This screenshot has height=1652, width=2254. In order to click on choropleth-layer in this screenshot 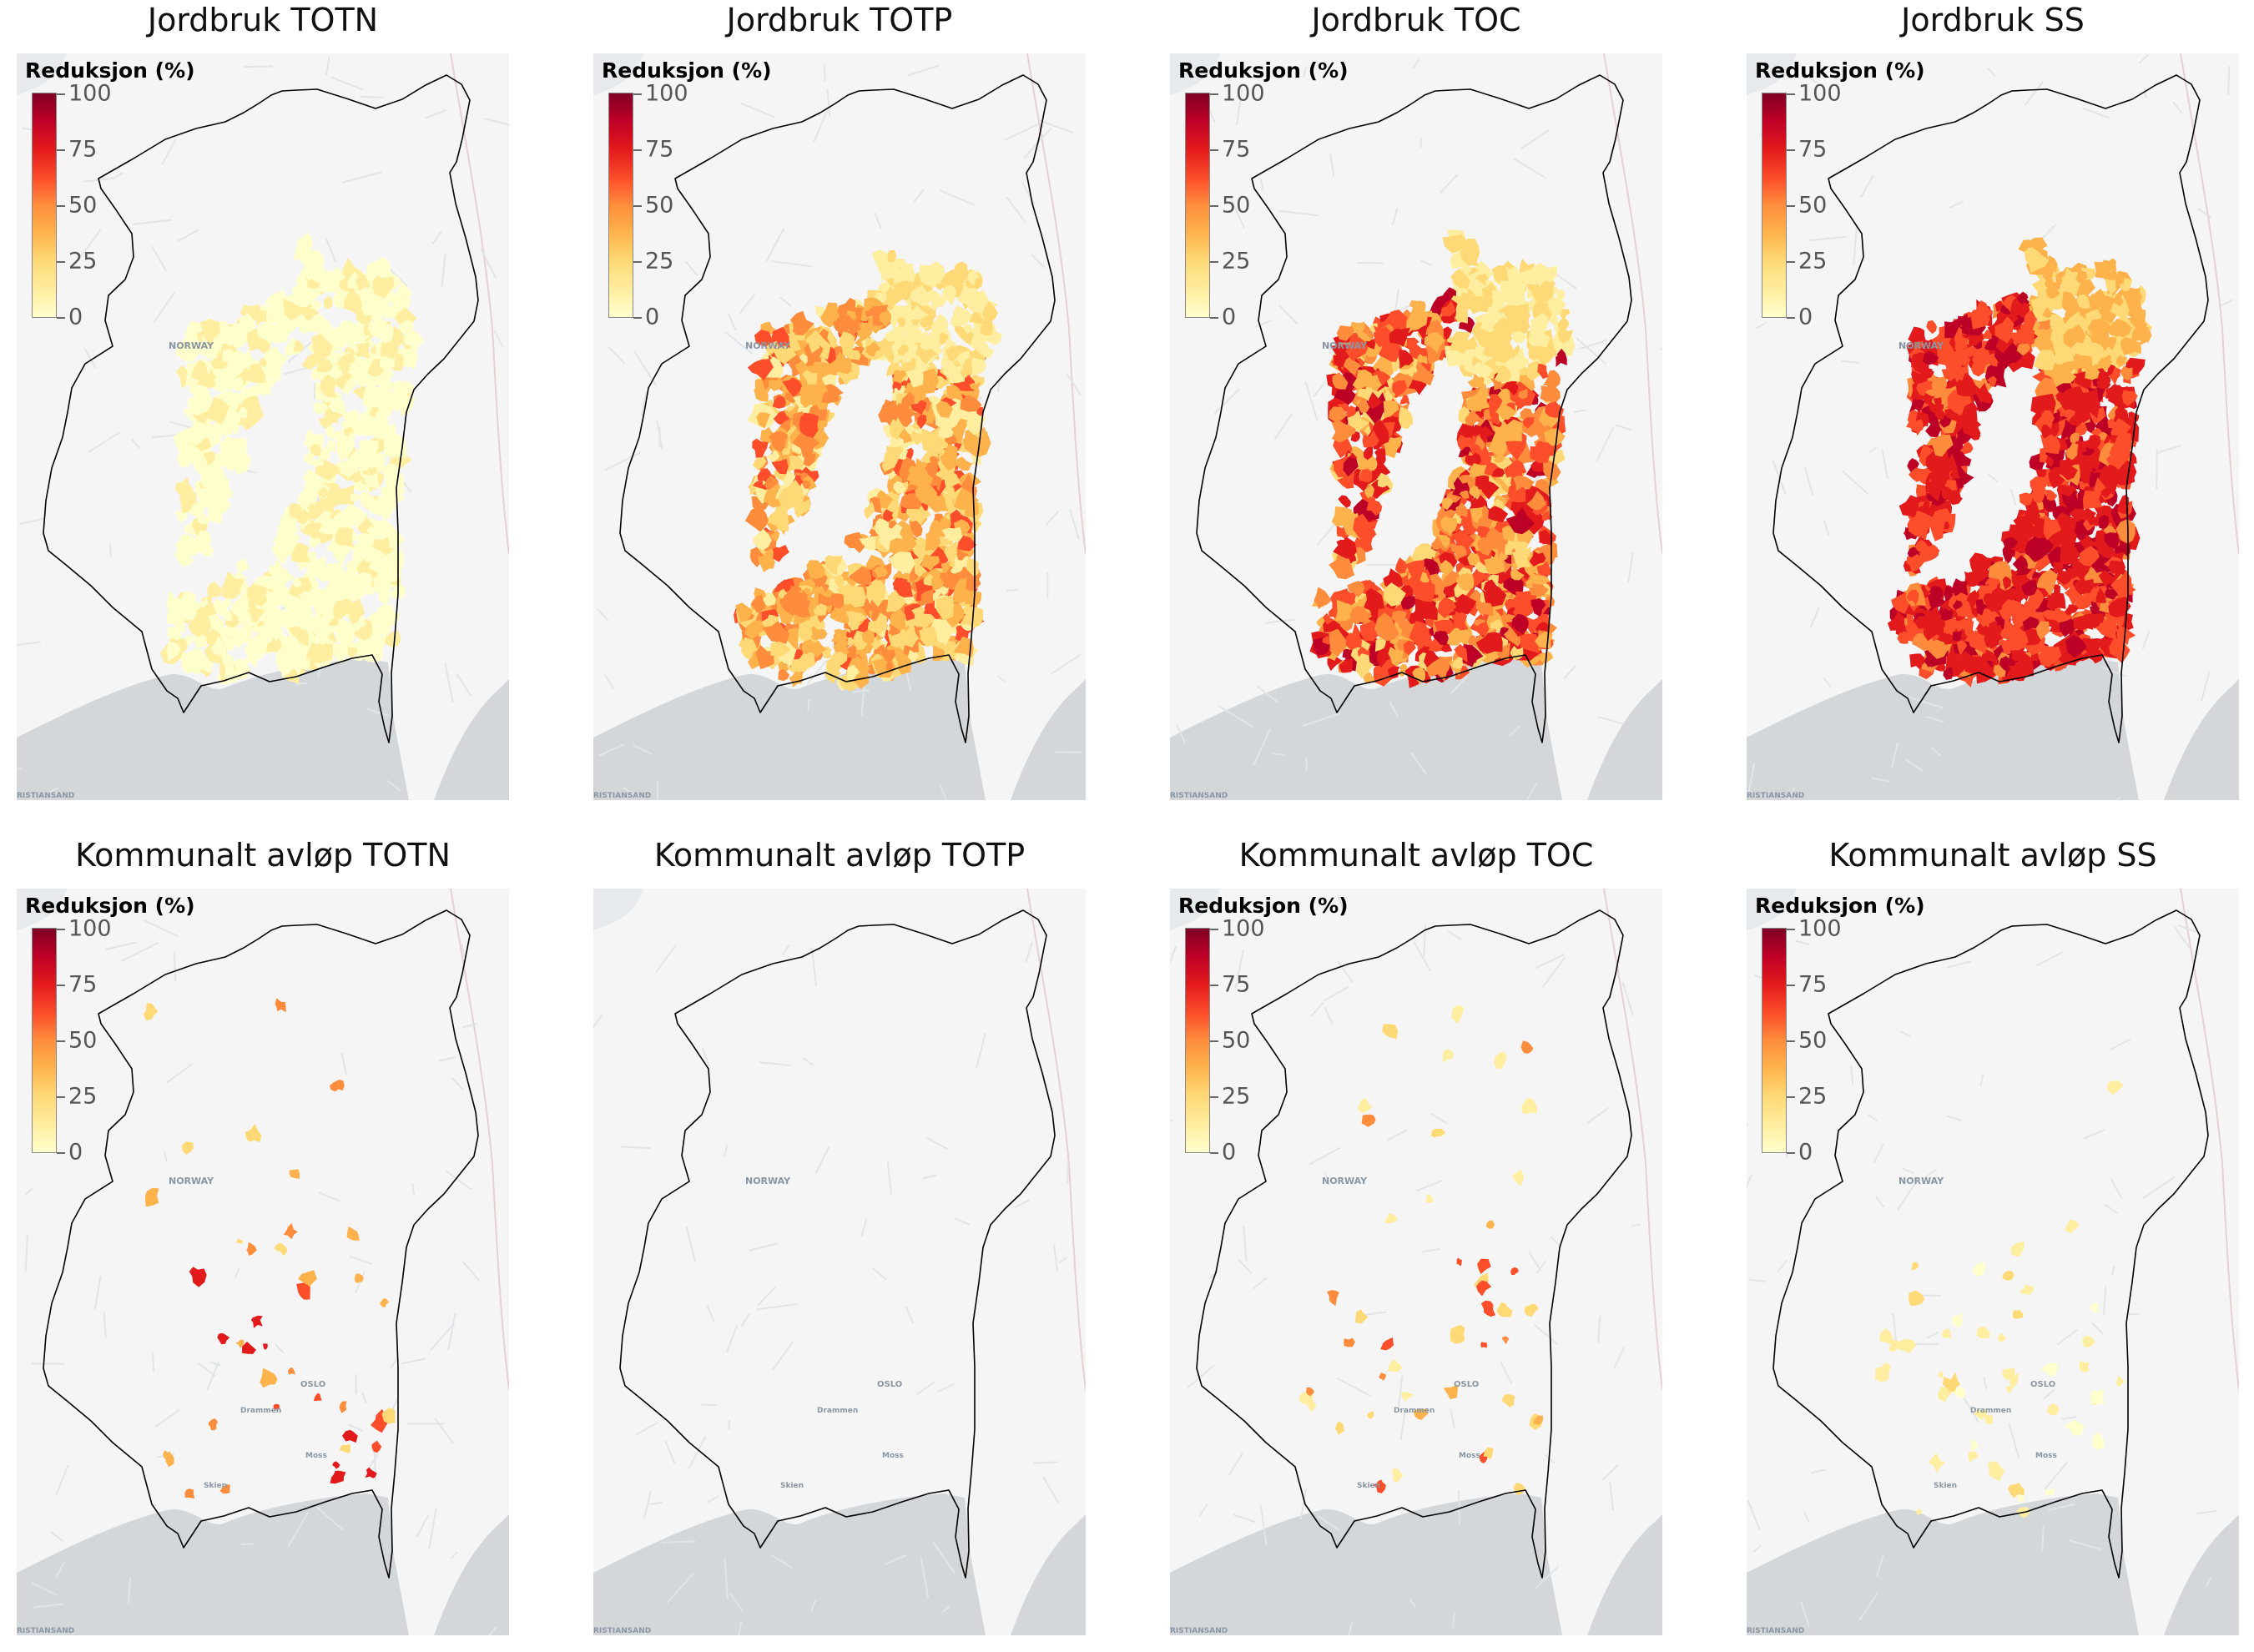, I will do `click(1420, 1250)`.